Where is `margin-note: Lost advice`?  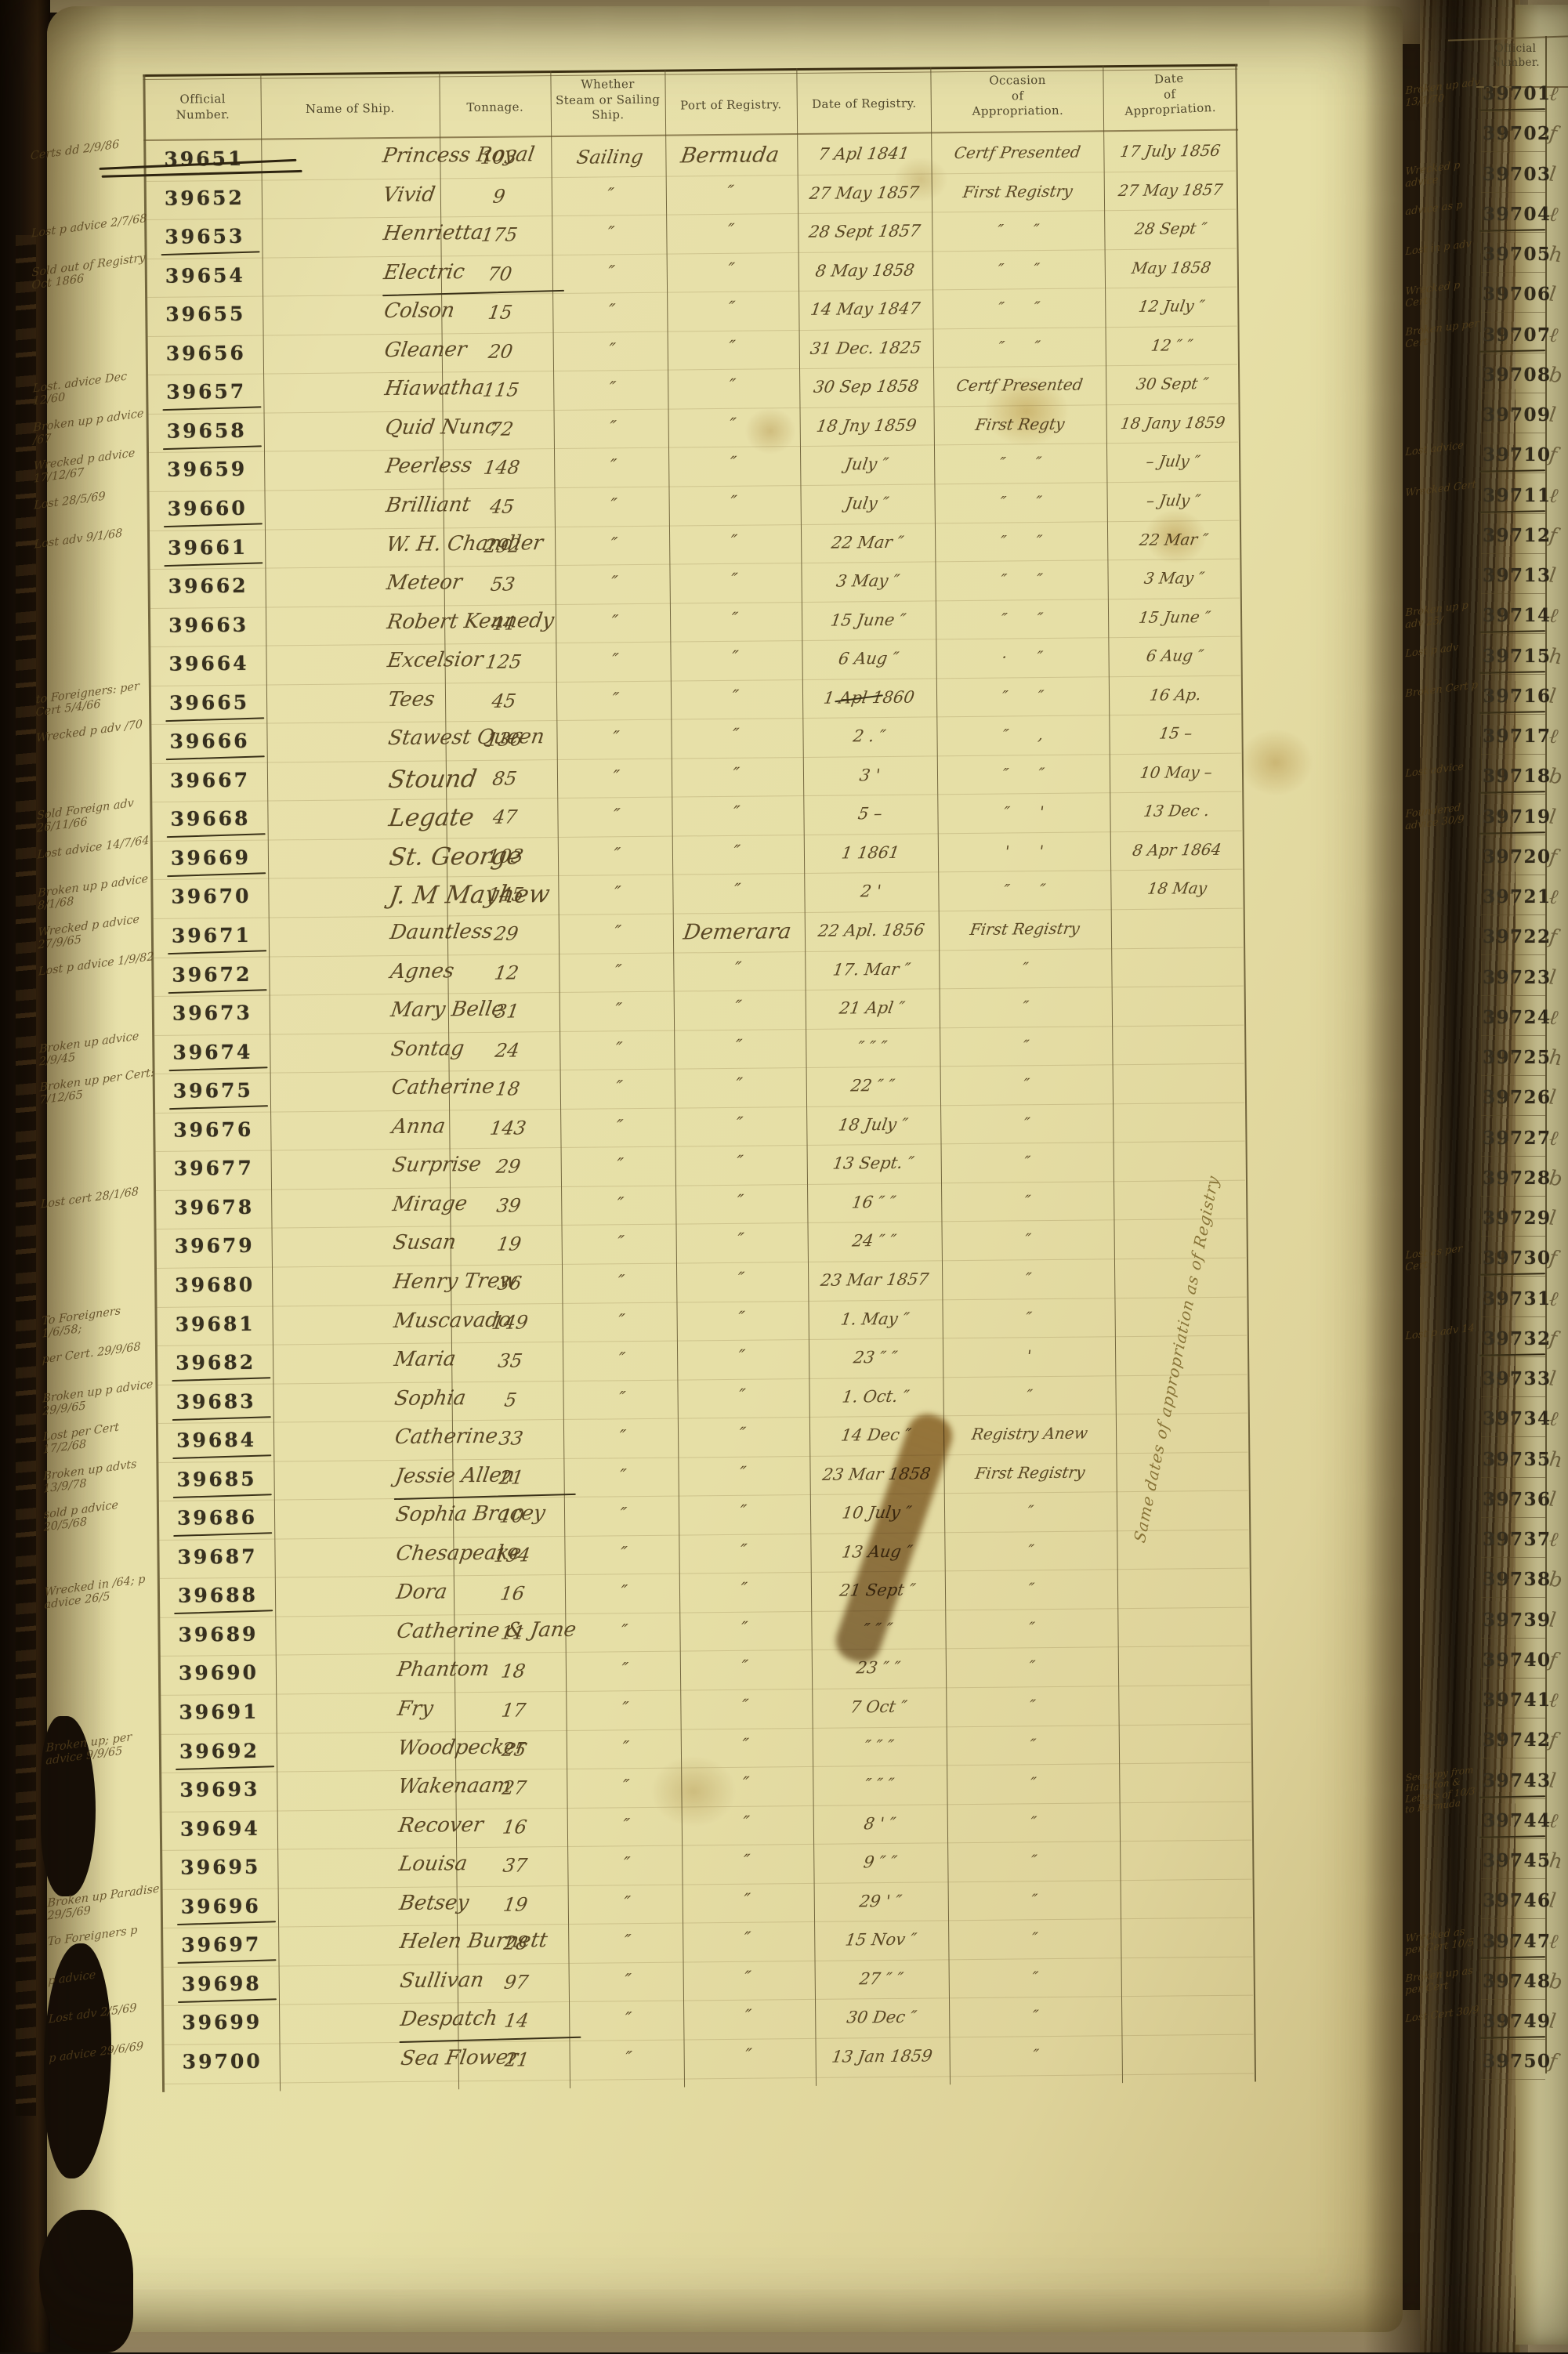 margin-note: Lost advice is located at coordinates (1435, 450).